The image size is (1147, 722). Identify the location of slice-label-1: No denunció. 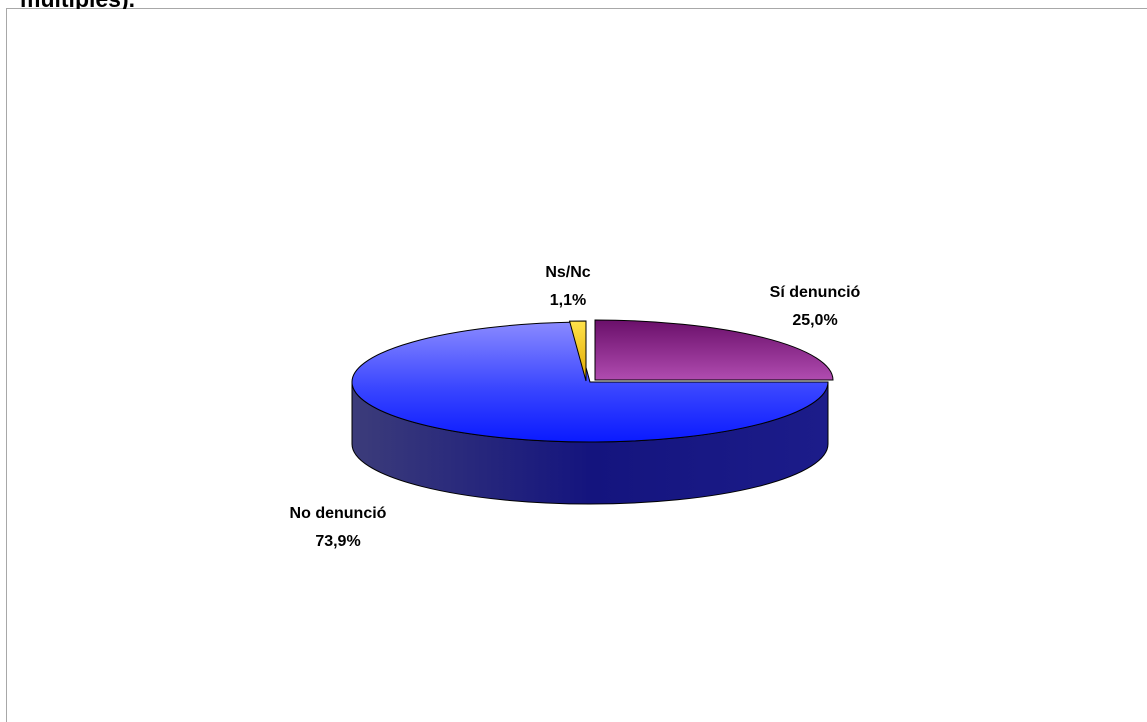
(338, 513).